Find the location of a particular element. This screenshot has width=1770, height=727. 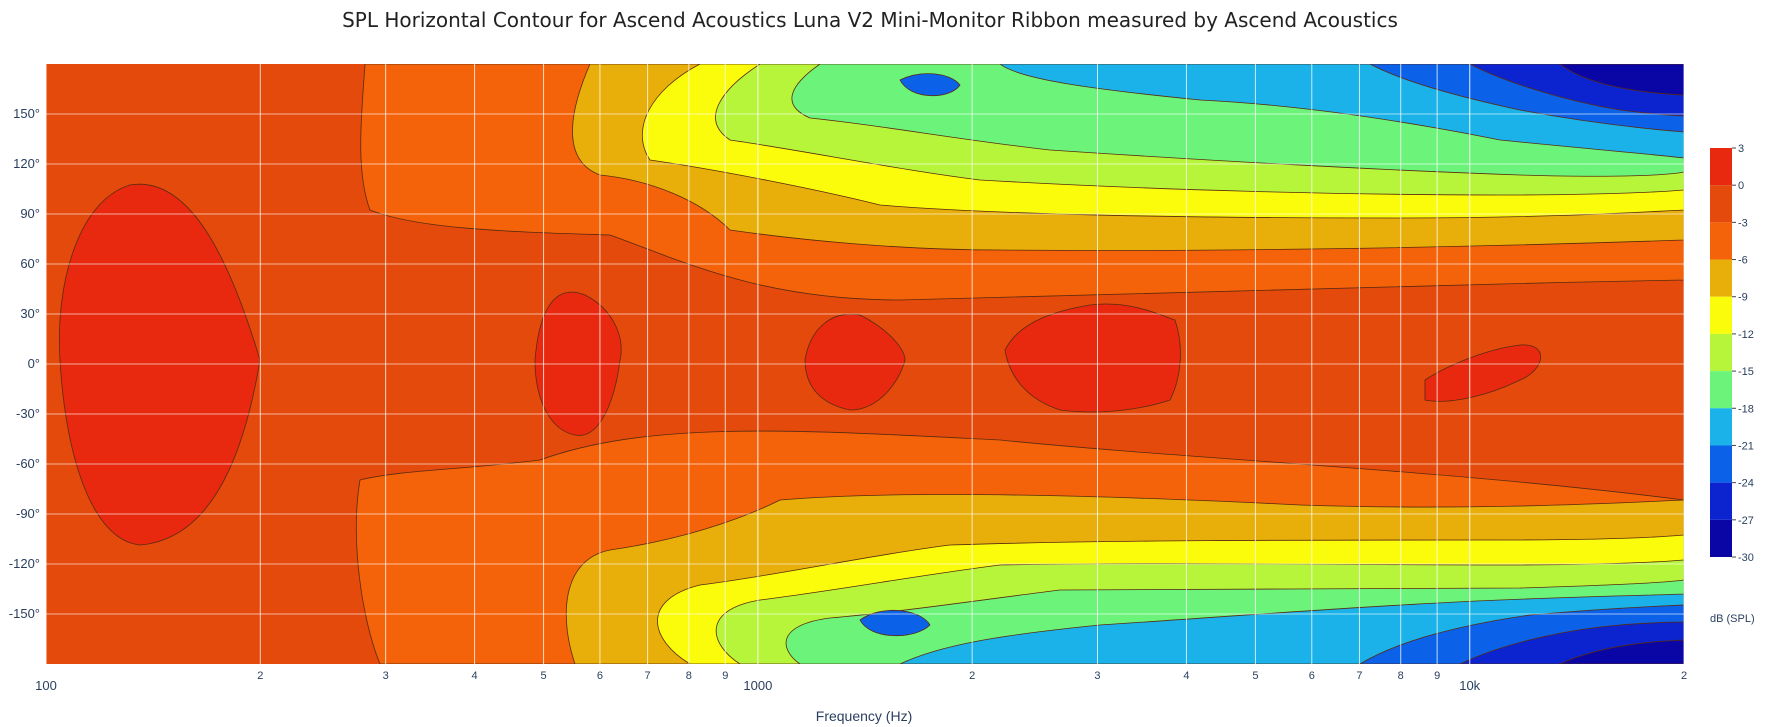

colorbar-title: dB (SPL) is located at coordinates (1732, 619).